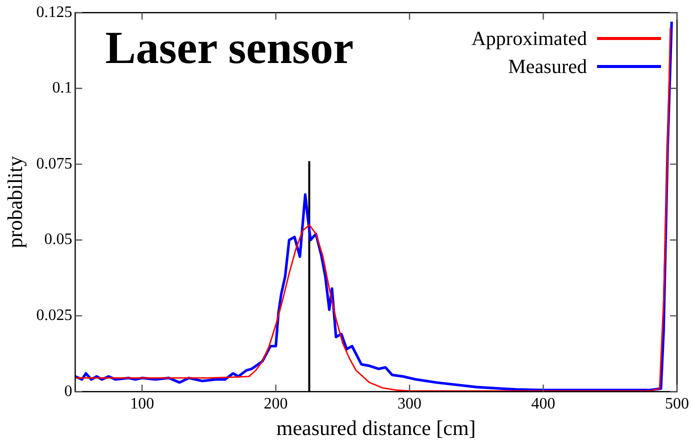  What do you see at coordinates (543, 403) in the screenshot?
I see `x-tick-label: 400` at bounding box center [543, 403].